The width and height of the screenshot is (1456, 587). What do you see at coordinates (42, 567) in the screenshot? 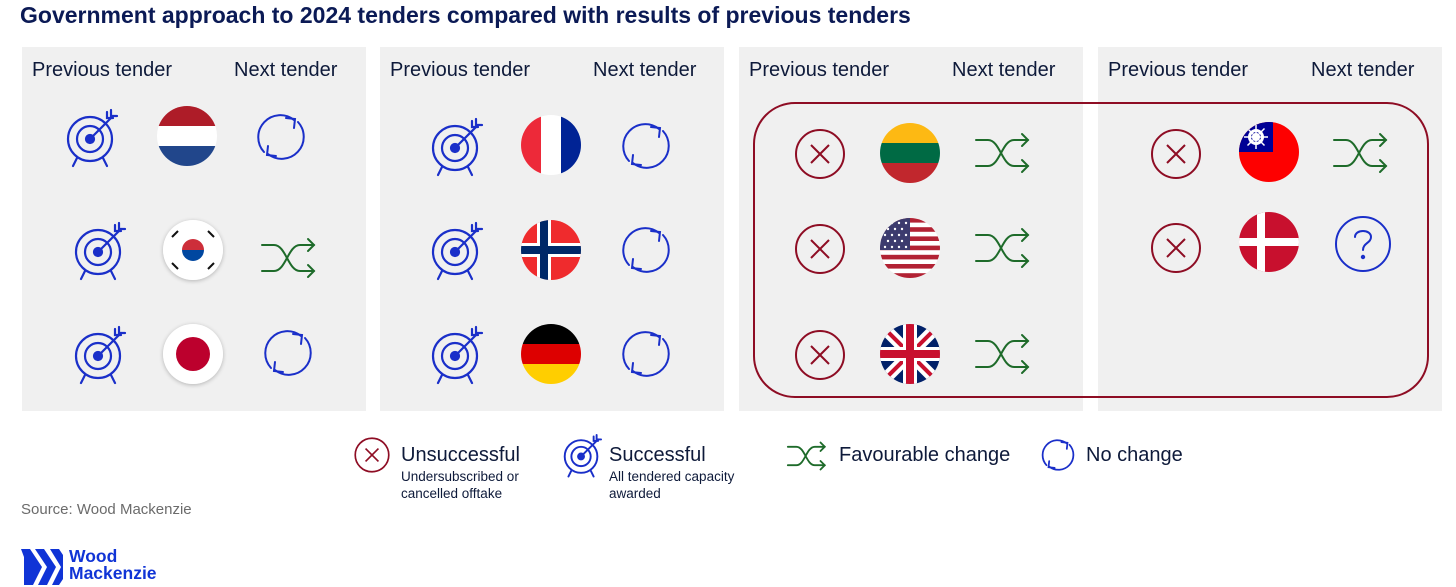
I see `logo-mark-icon` at bounding box center [42, 567].